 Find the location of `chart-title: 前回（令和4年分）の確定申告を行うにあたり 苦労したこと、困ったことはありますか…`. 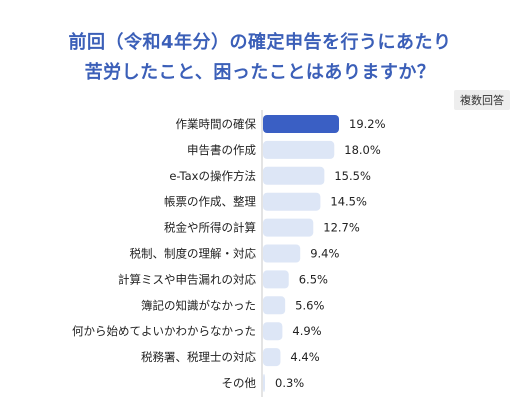

chart-title: 前回（令和4年分）の確定申告を行うにあたり 苦労したこと、困ったことはありますか… is located at coordinates (260, 58).